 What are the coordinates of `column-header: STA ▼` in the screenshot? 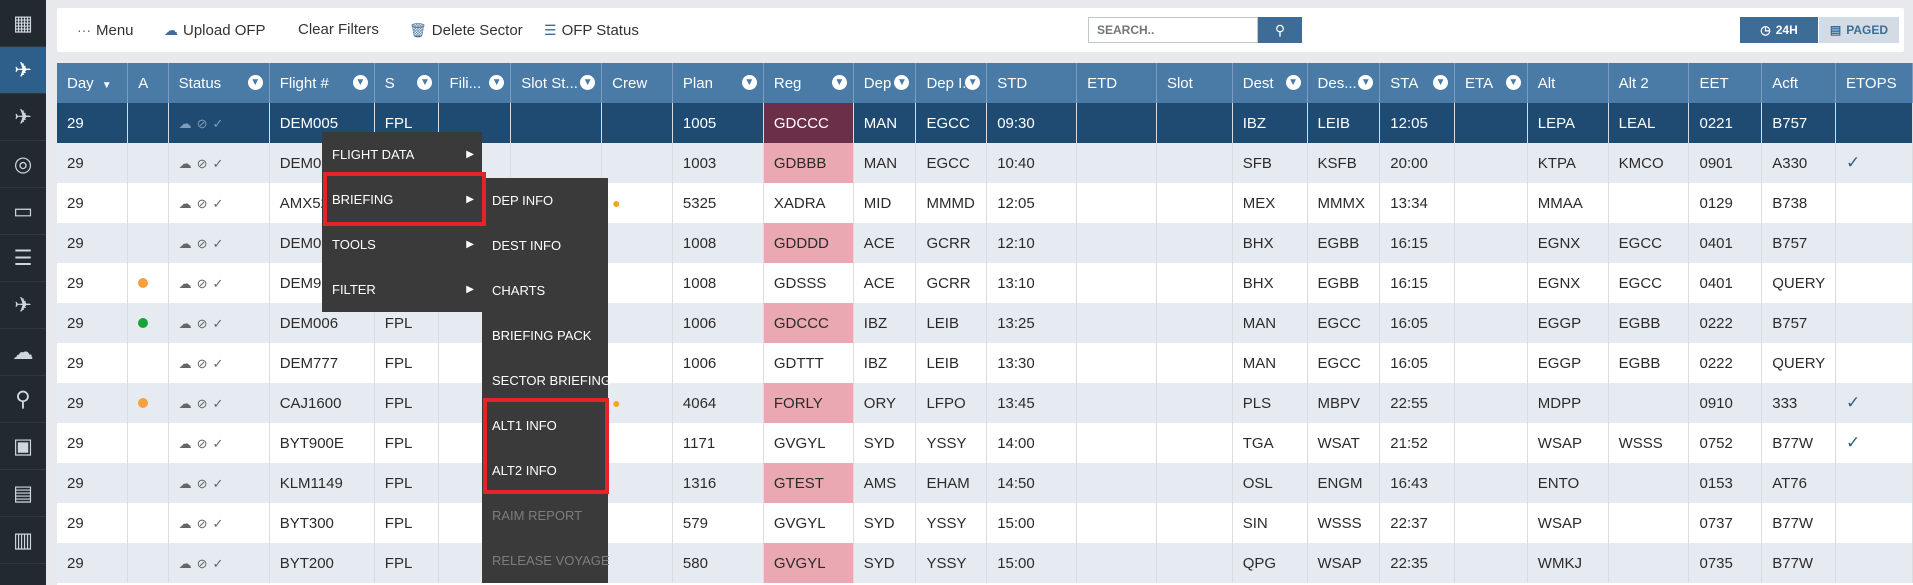 It's located at (1417, 83).